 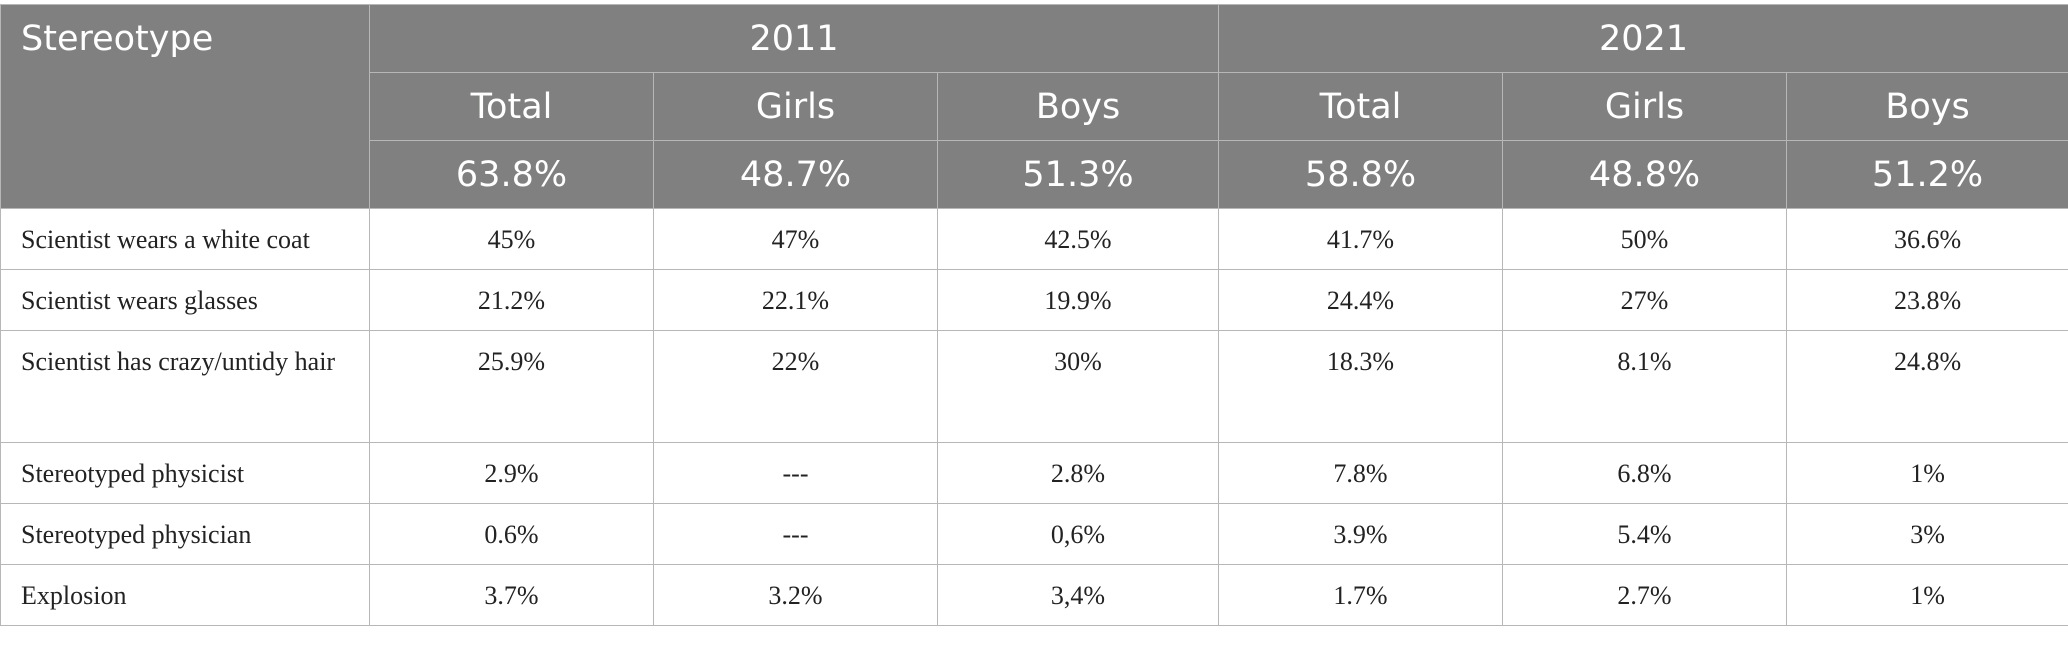 What do you see at coordinates (1927, 534) in the screenshot?
I see `table-cell: 3%` at bounding box center [1927, 534].